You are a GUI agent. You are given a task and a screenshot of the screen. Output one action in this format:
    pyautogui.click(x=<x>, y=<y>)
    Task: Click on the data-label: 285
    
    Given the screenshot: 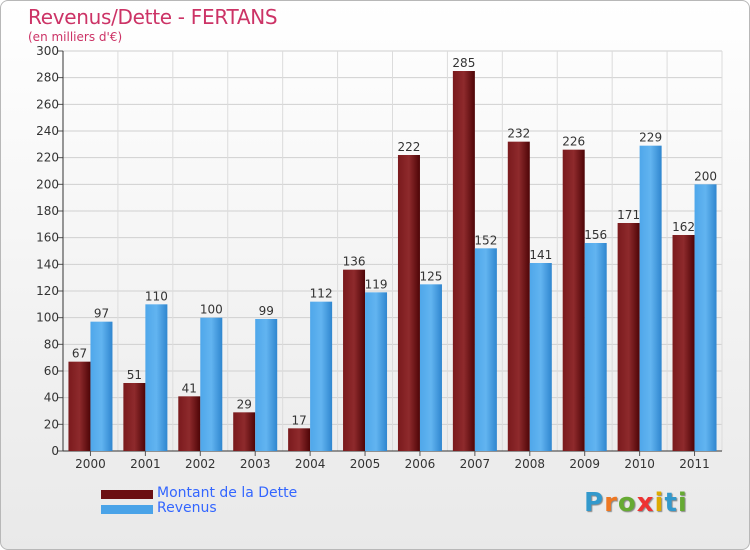 What is the action you would take?
    pyautogui.click(x=463, y=63)
    